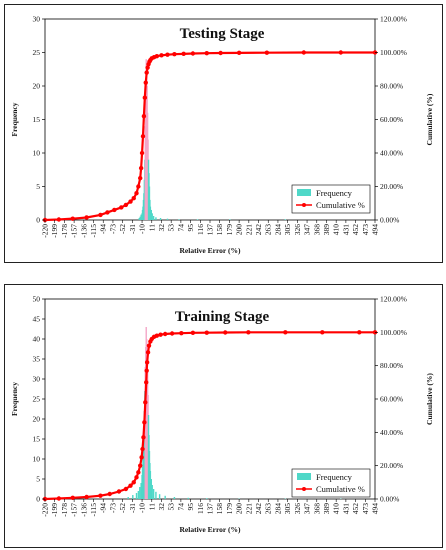  Describe the element at coordinates (334, 477) in the screenshot. I see `legend-frequency-label: Frequency` at that location.